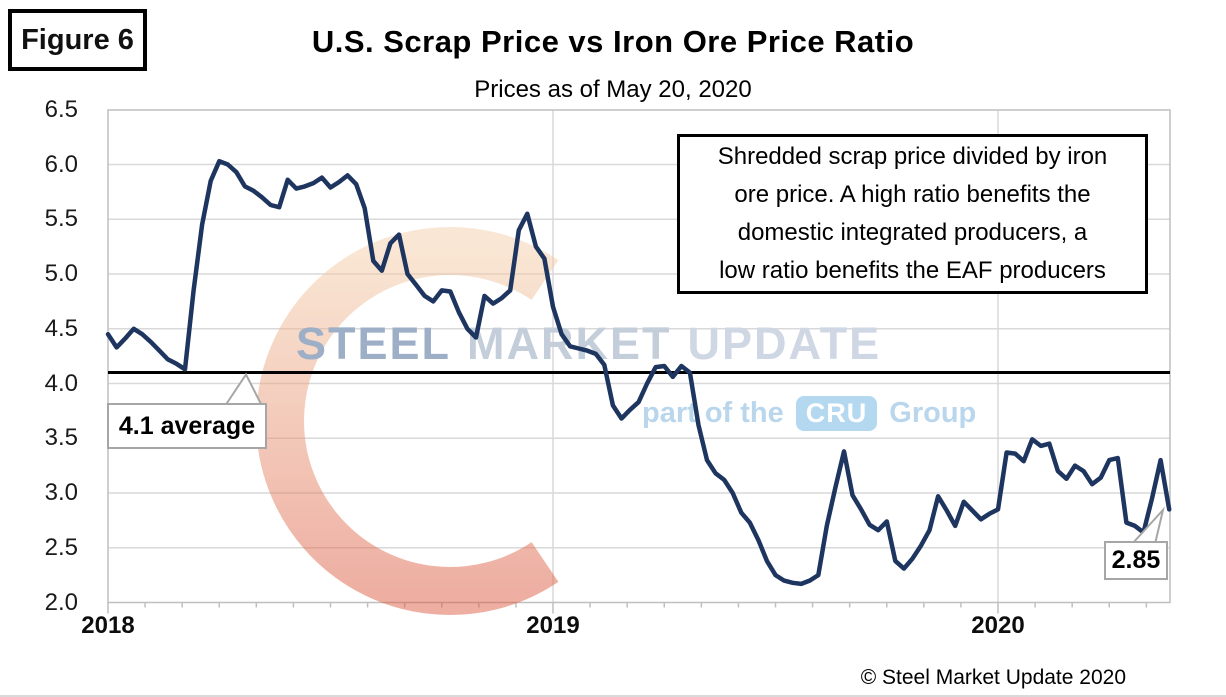  Describe the element at coordinates (713, 413) in the screenshot. I see `watermark-tagline-prefix: part of the` at that location.